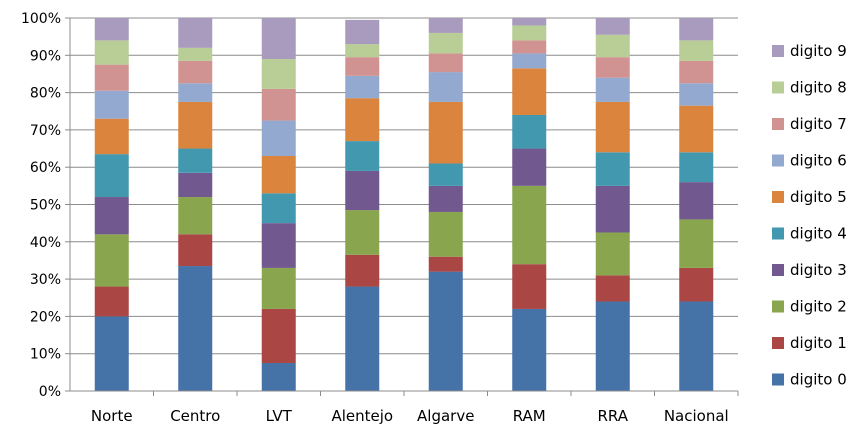  What do you see at coordinates (45, 94) in the screenshot?
I see `y-tick-label: 80%` at bounding box center [45, 94].